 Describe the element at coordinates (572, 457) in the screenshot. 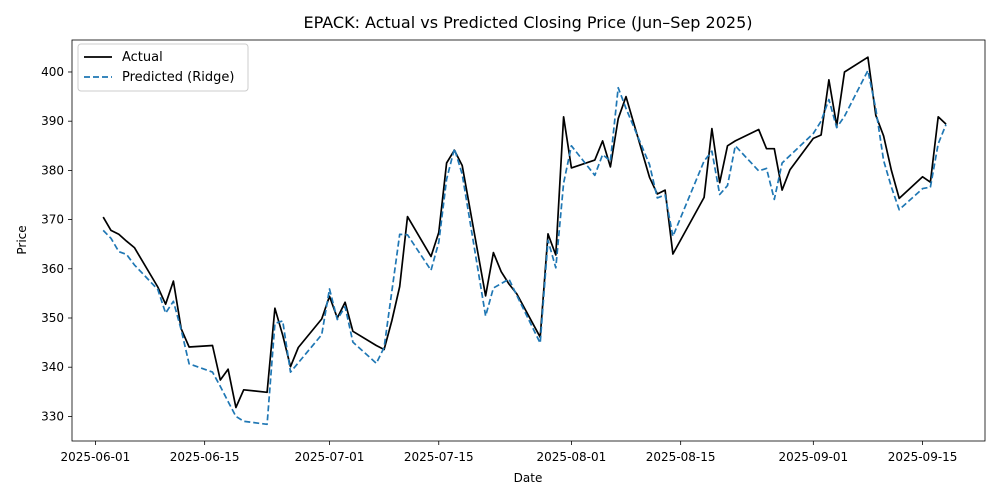

I see `x-tick-label: 2025-08-01` at that location.